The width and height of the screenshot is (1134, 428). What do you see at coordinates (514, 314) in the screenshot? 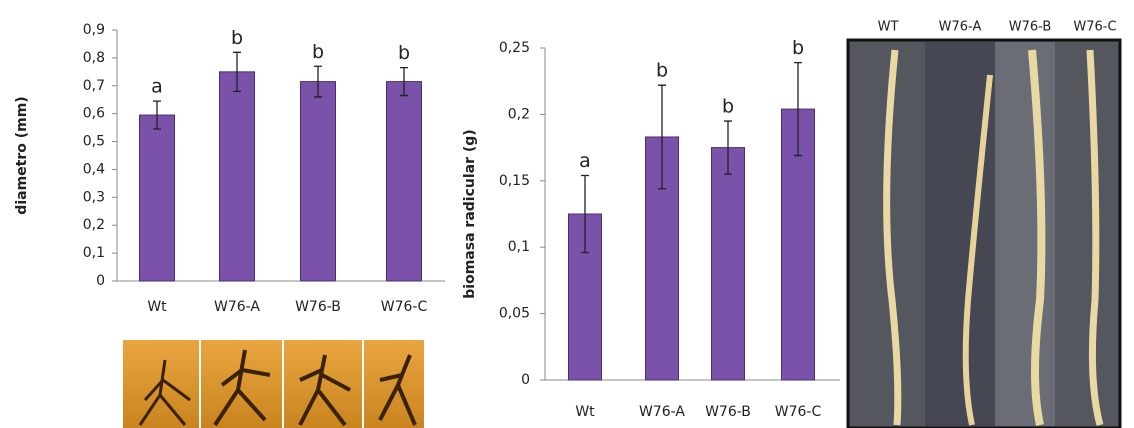
I see `y-tick-label: 0,05` at bounding box center [514, 314].